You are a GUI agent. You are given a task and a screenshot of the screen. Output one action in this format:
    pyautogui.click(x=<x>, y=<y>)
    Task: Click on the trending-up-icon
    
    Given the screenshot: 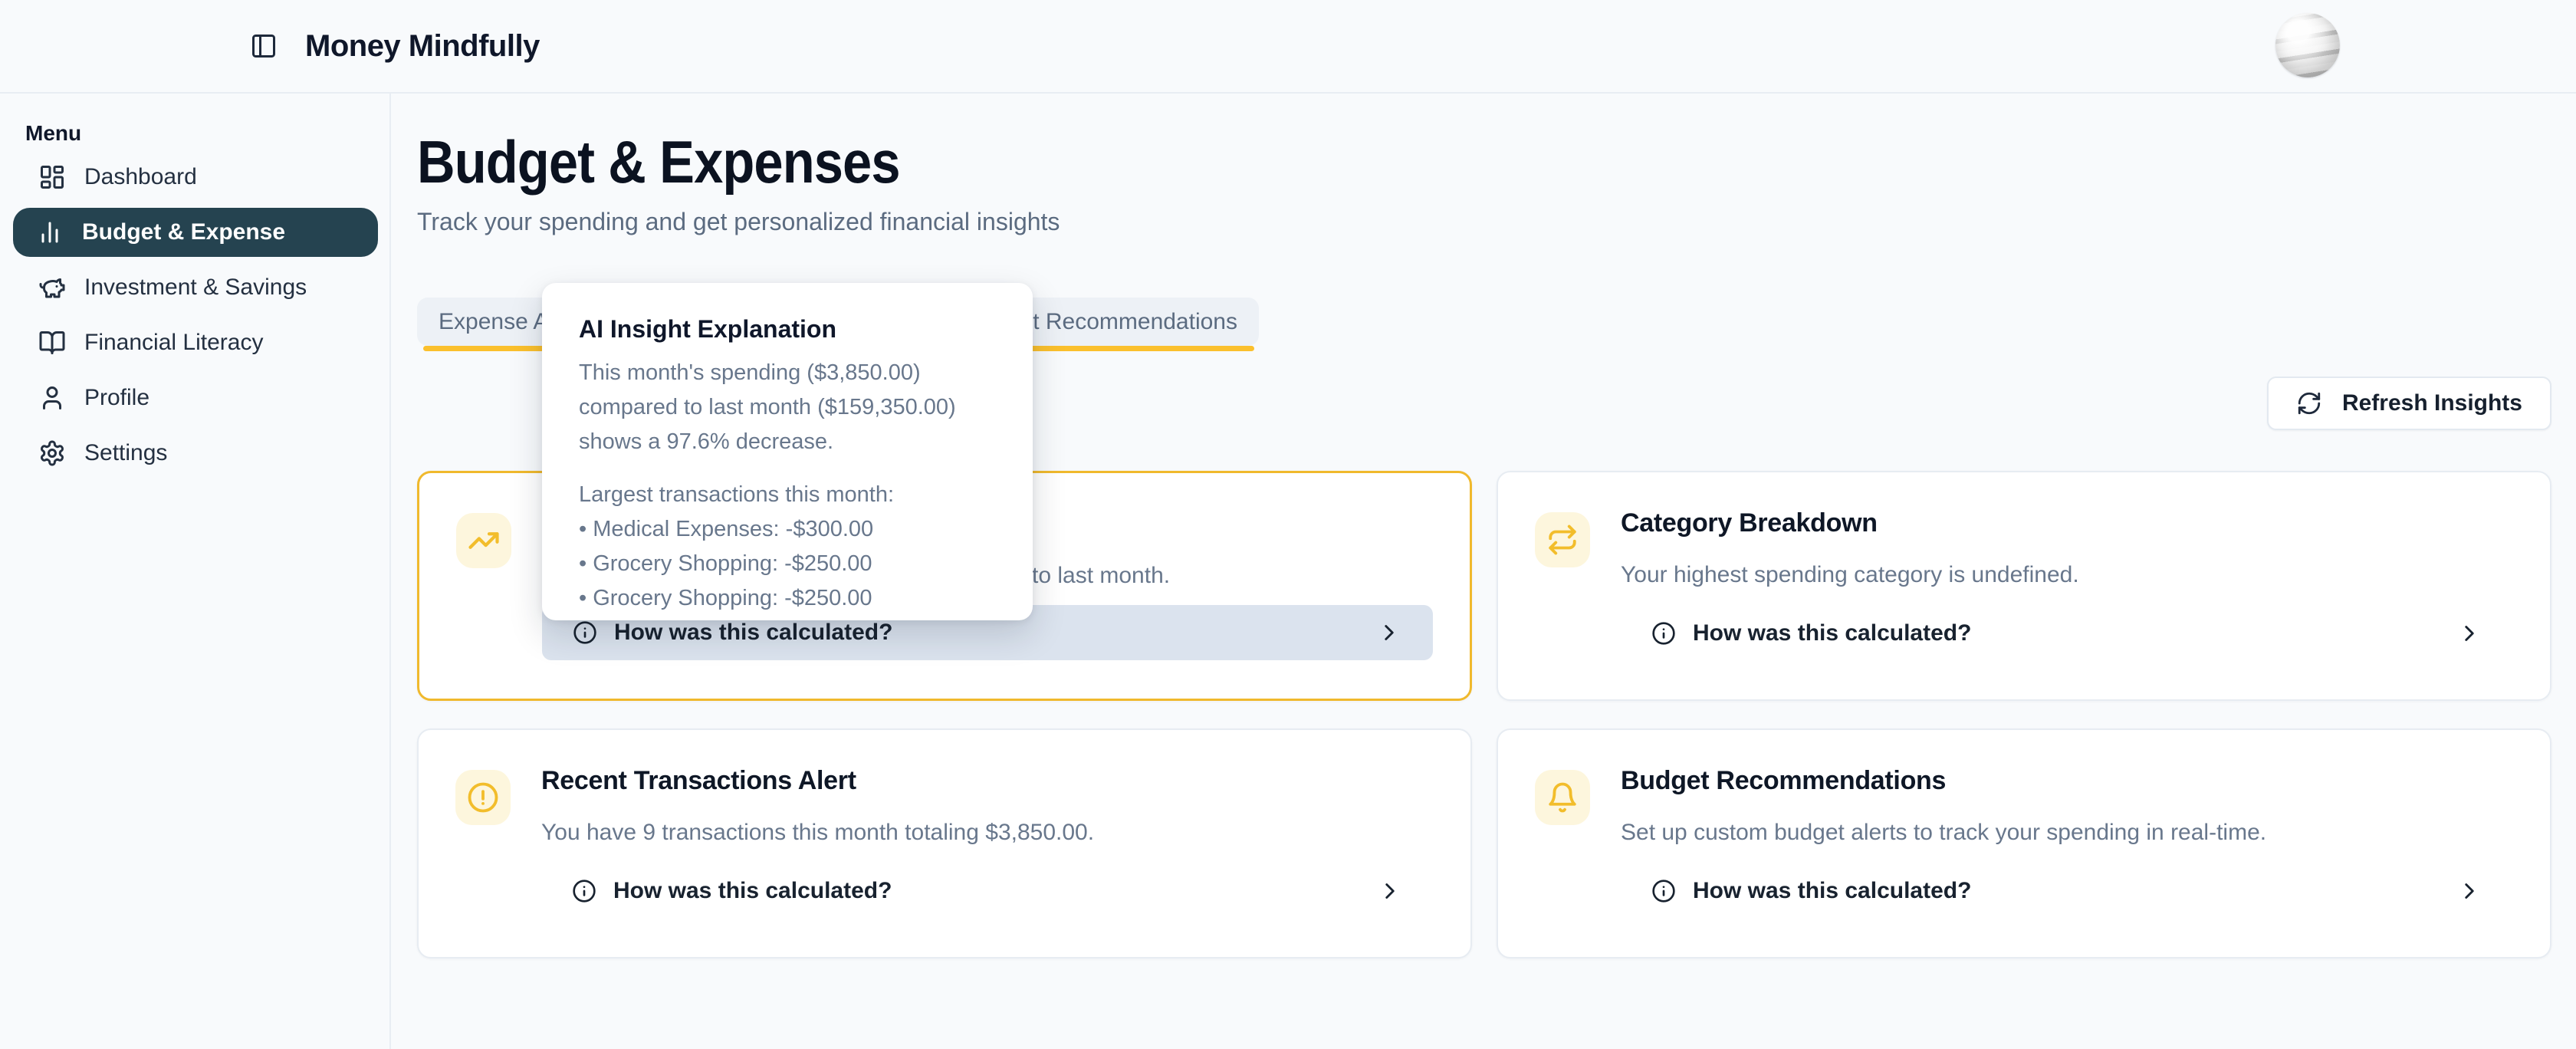 What is the action you would take?
    pyautogui.click(x=484, y=541)
    